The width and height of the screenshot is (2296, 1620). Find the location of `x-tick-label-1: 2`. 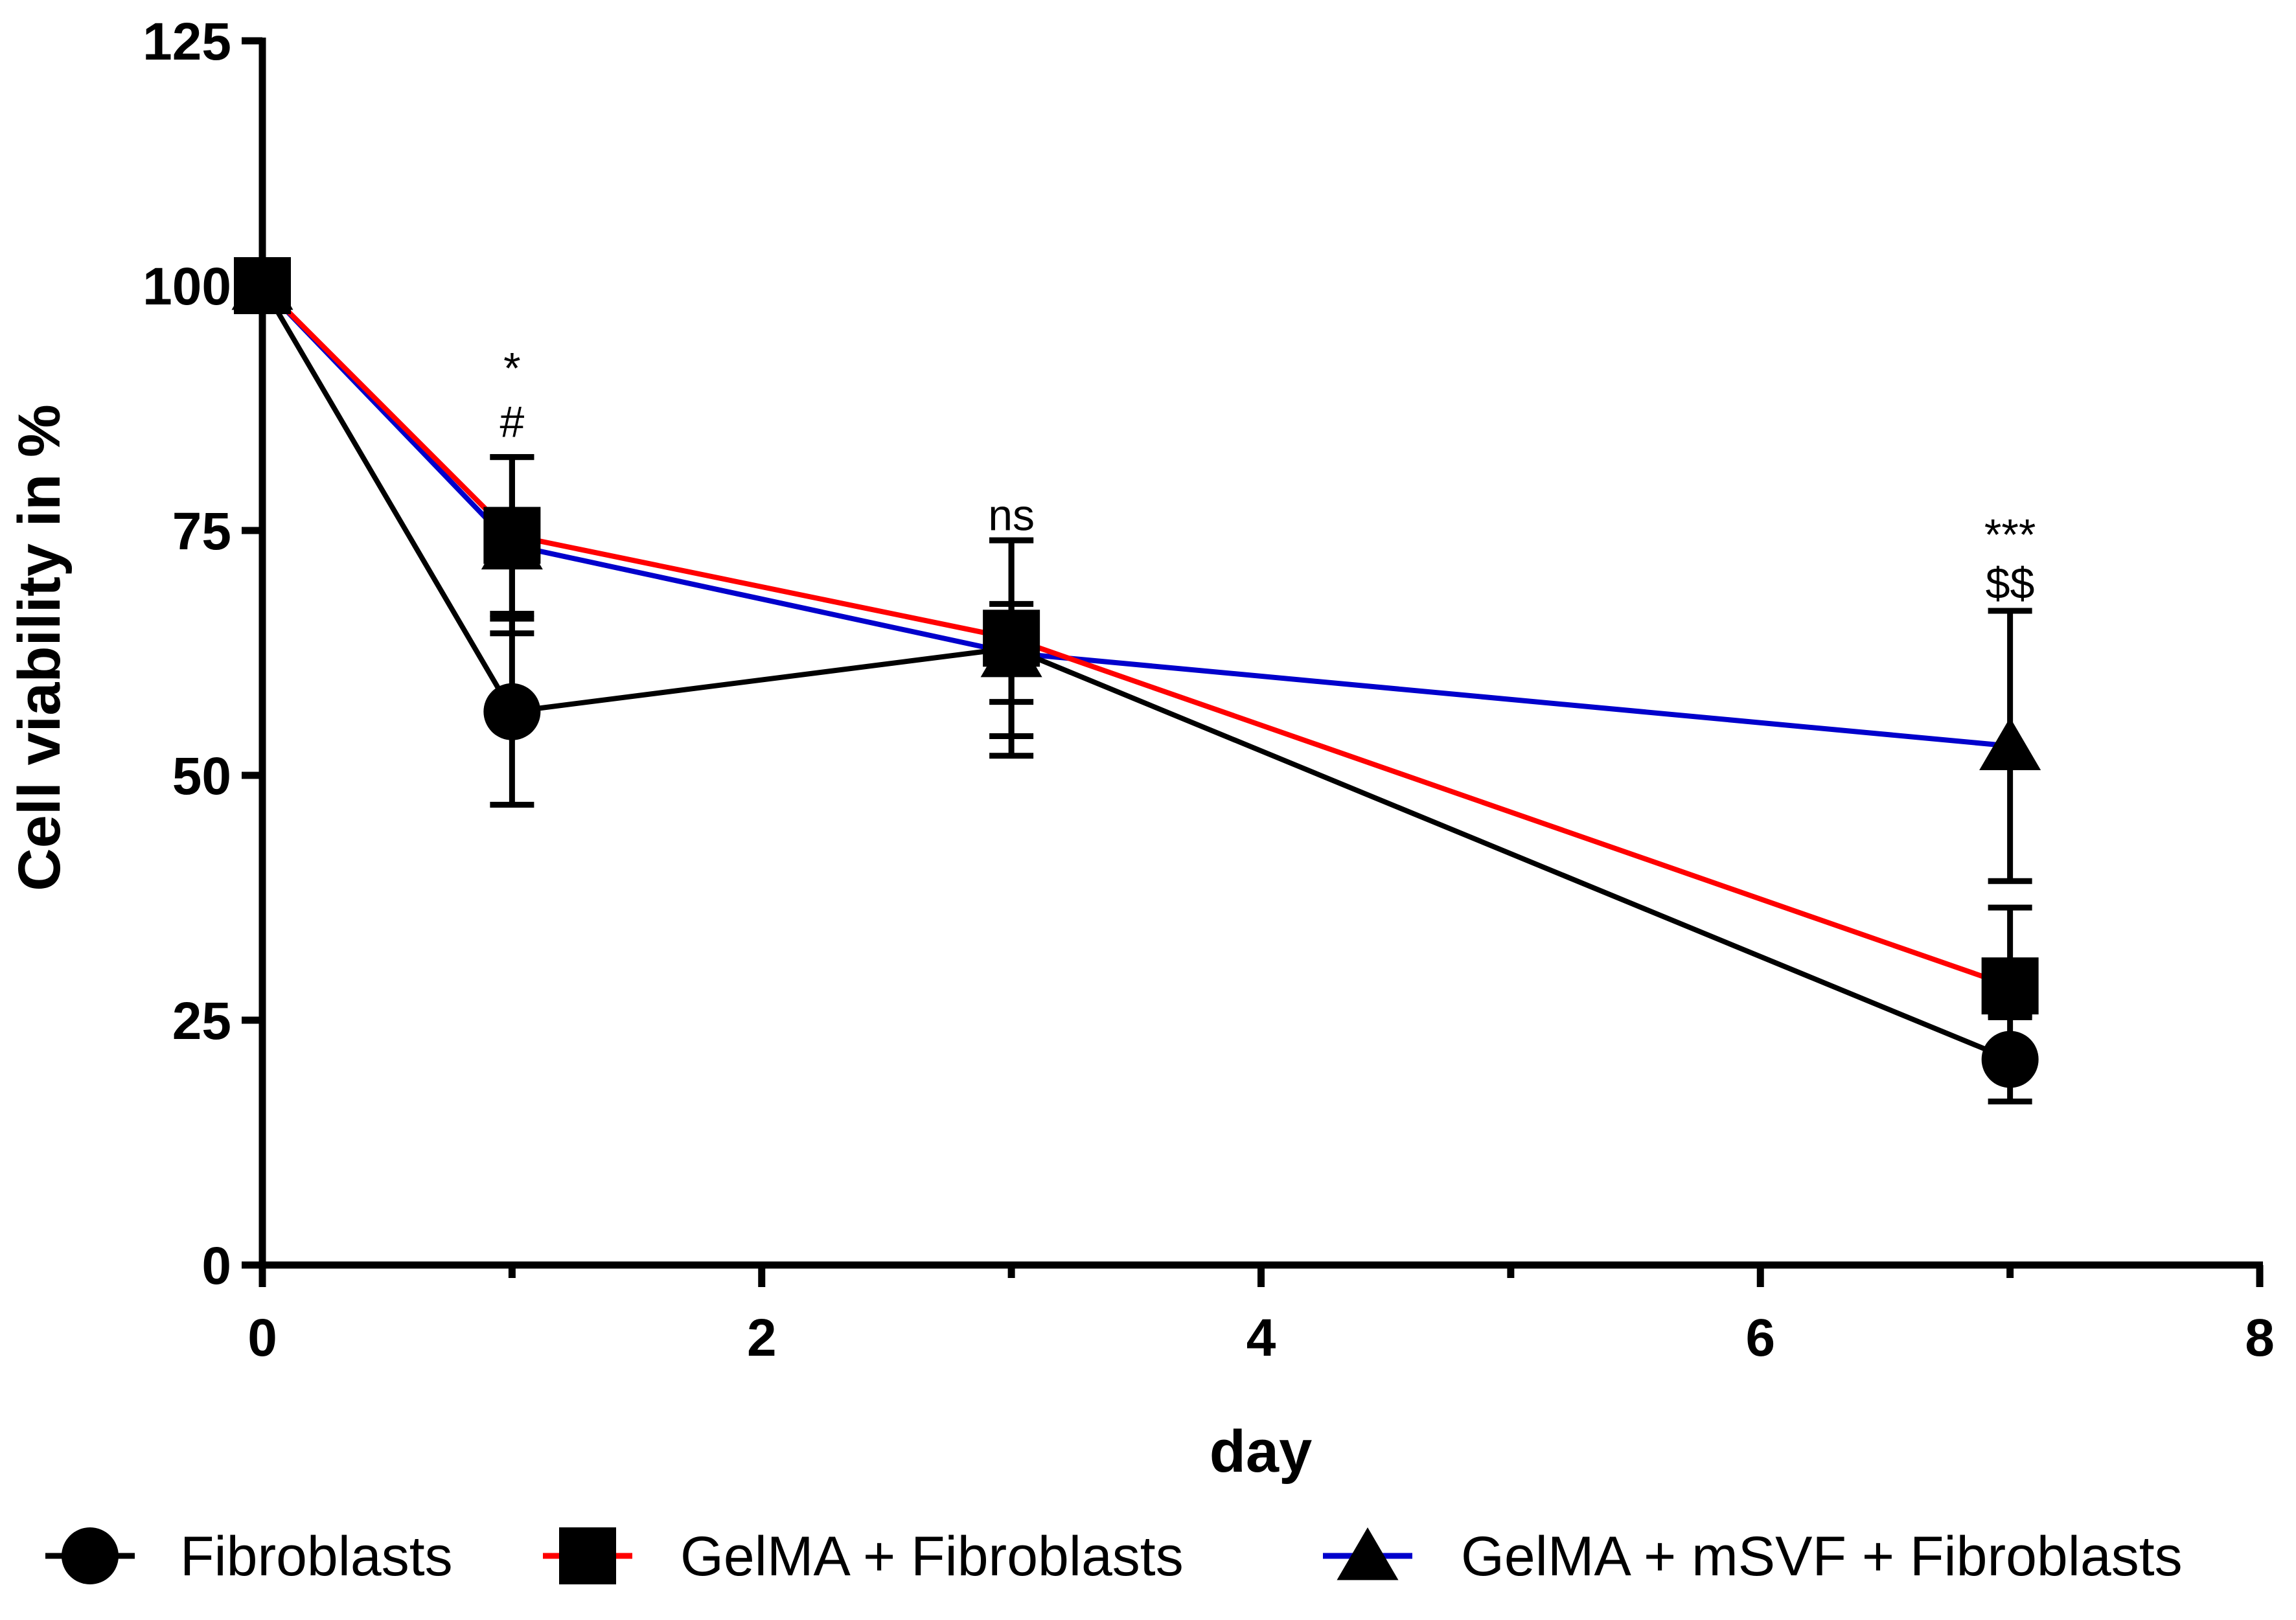

x-tick-label-1: 2 is located at coordinates (762, 1337).